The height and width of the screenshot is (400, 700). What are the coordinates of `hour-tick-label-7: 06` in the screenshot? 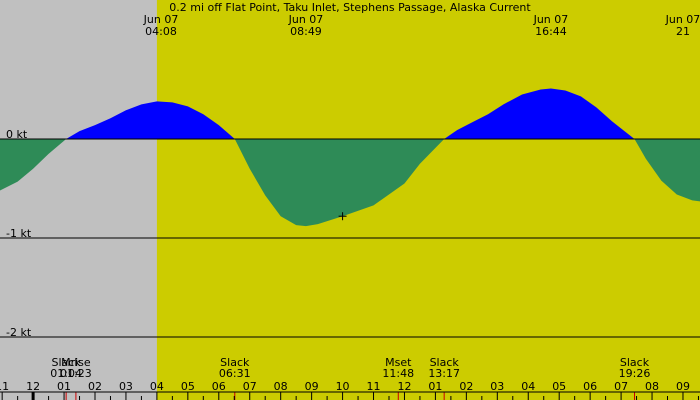 It's located at (219, 386).